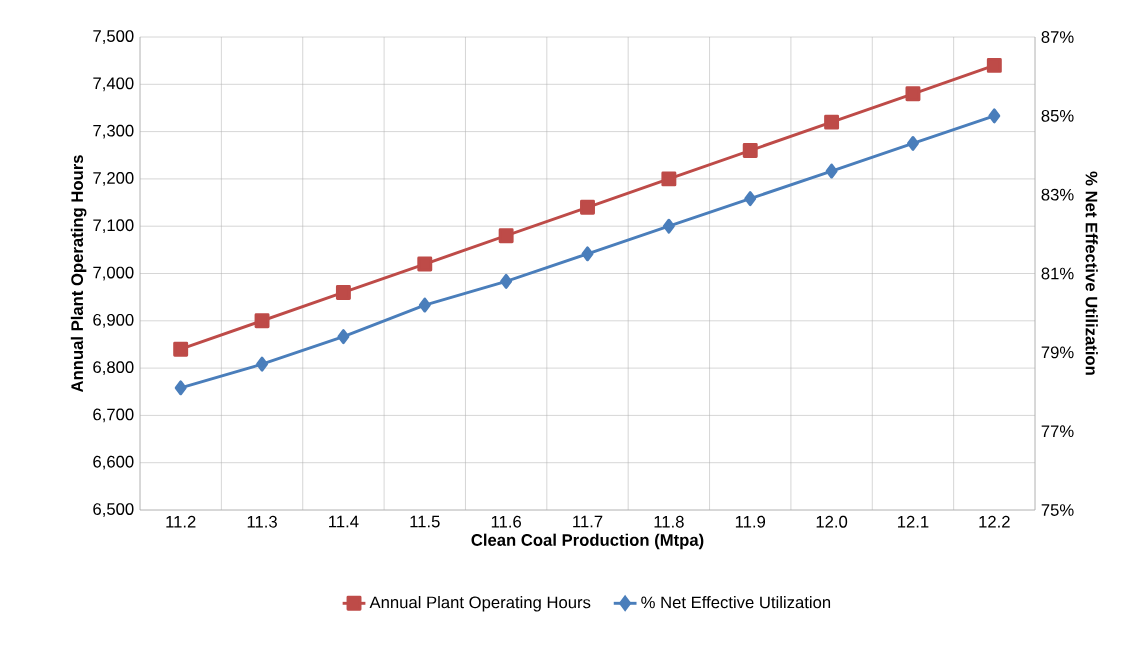 The width and height of the screenshot is (1147, 654). What do you see at coordinates (113, 131) in the screenshot?
I see `y-tick-label: 7,300` at bounding box center [113, 131].